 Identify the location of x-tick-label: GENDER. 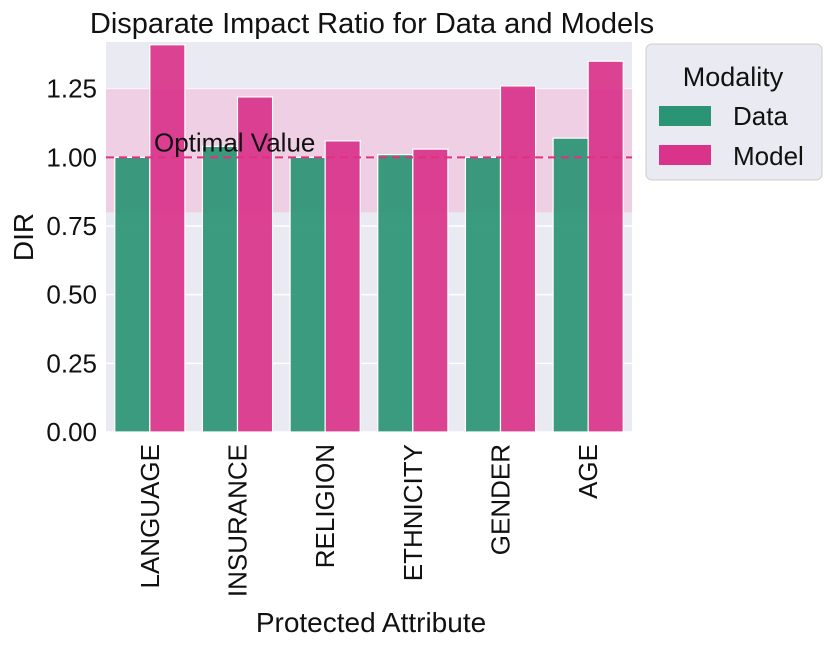
(501, 499).